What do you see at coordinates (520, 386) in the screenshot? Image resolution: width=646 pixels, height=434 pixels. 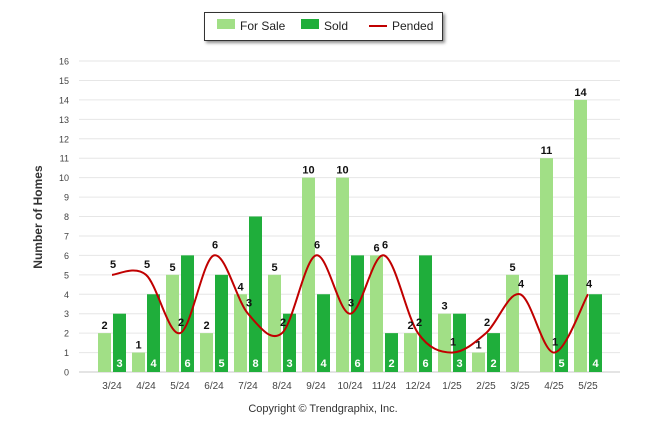 I see `x-tick-label: 3/25` at bounding box center [520, 386].